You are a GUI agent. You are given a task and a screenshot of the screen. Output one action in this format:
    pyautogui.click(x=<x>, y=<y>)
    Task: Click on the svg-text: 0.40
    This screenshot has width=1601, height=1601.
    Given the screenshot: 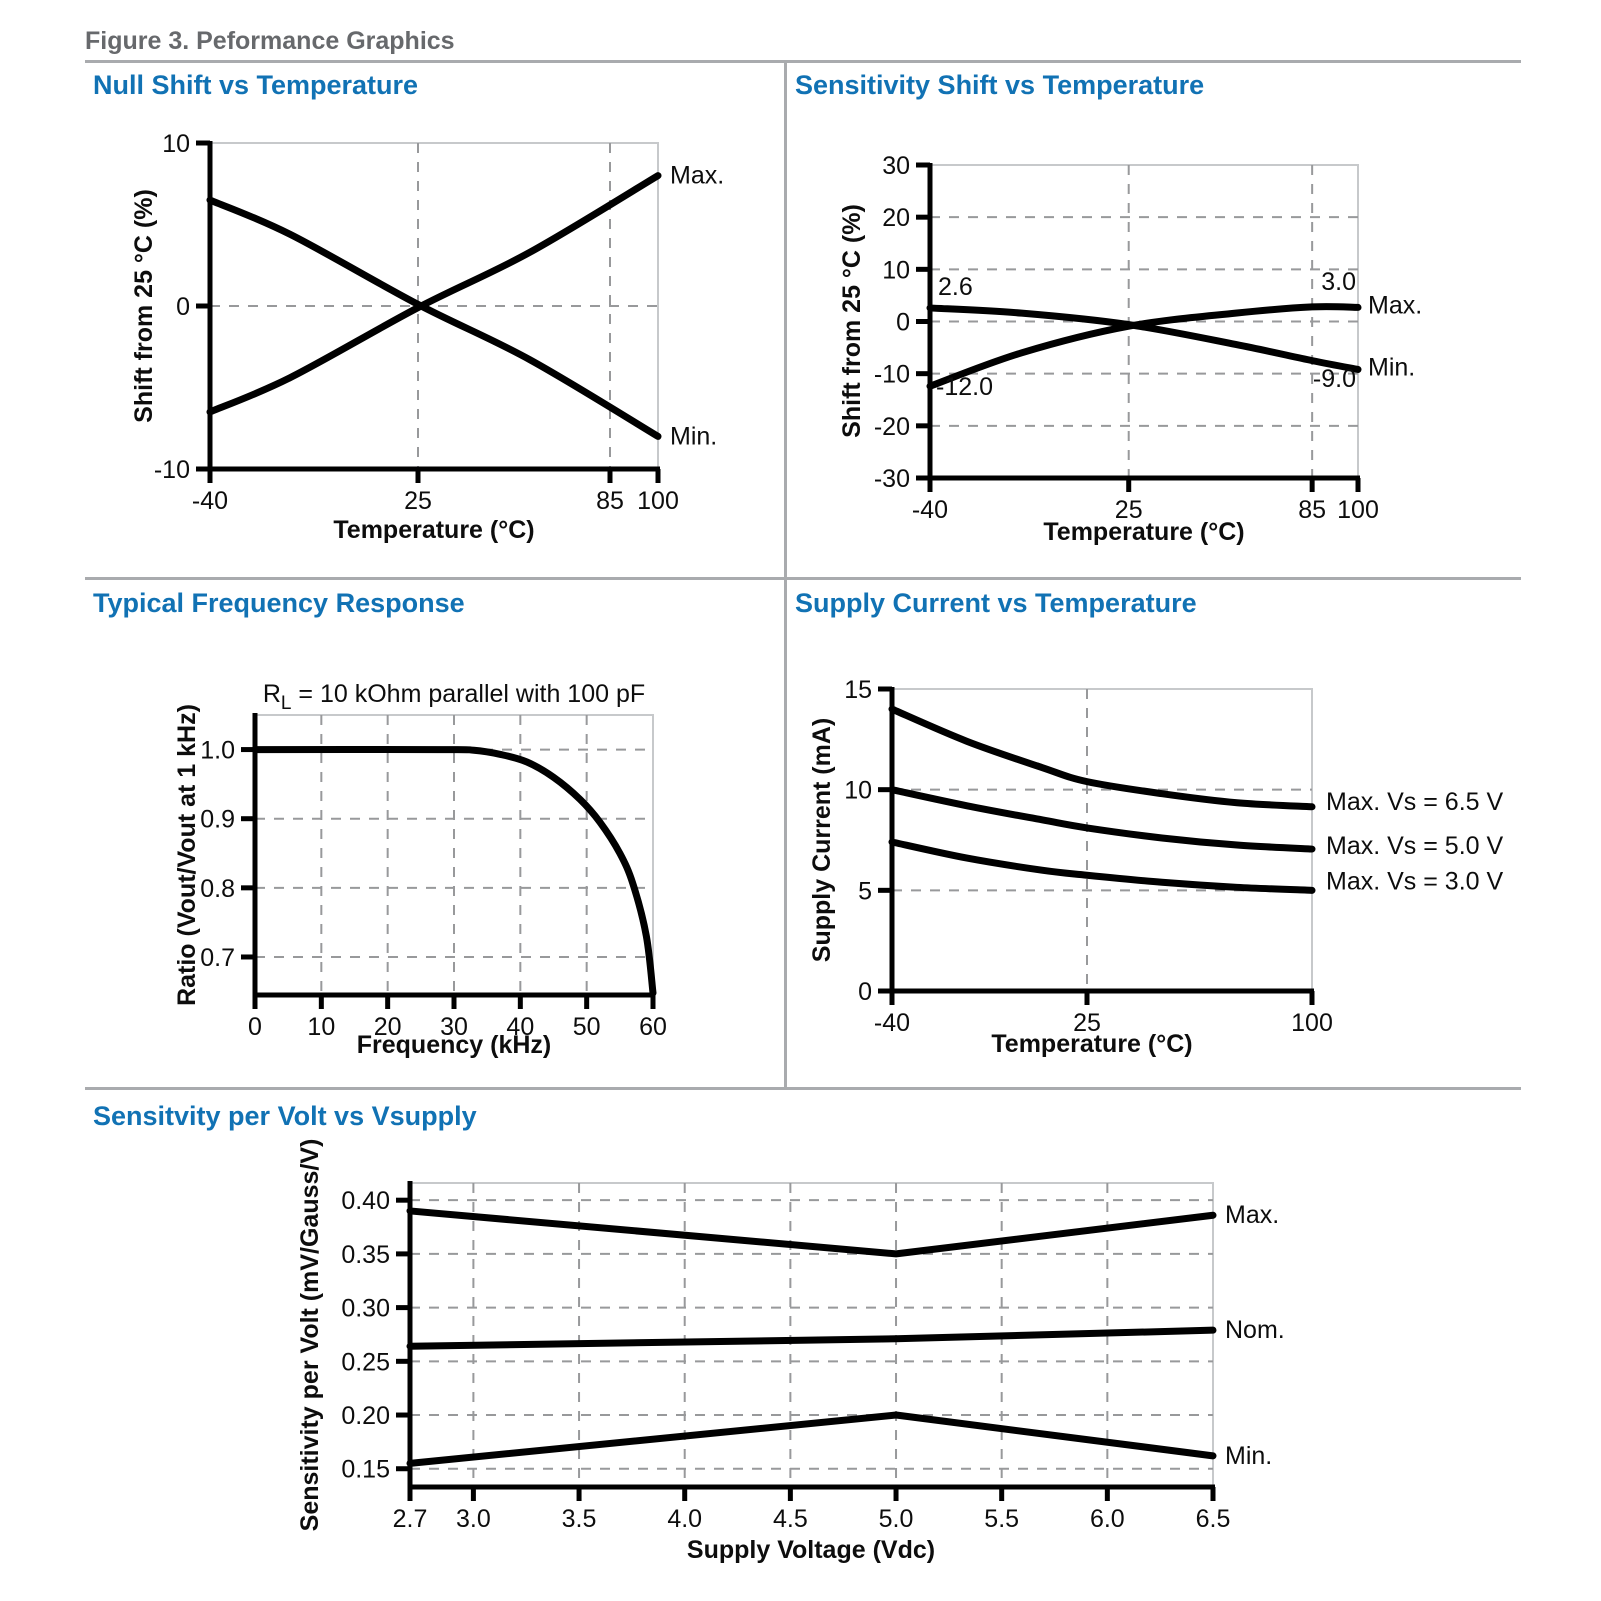 What is the action you would take?
    pyautogui.click(x=365, y=1201)
    